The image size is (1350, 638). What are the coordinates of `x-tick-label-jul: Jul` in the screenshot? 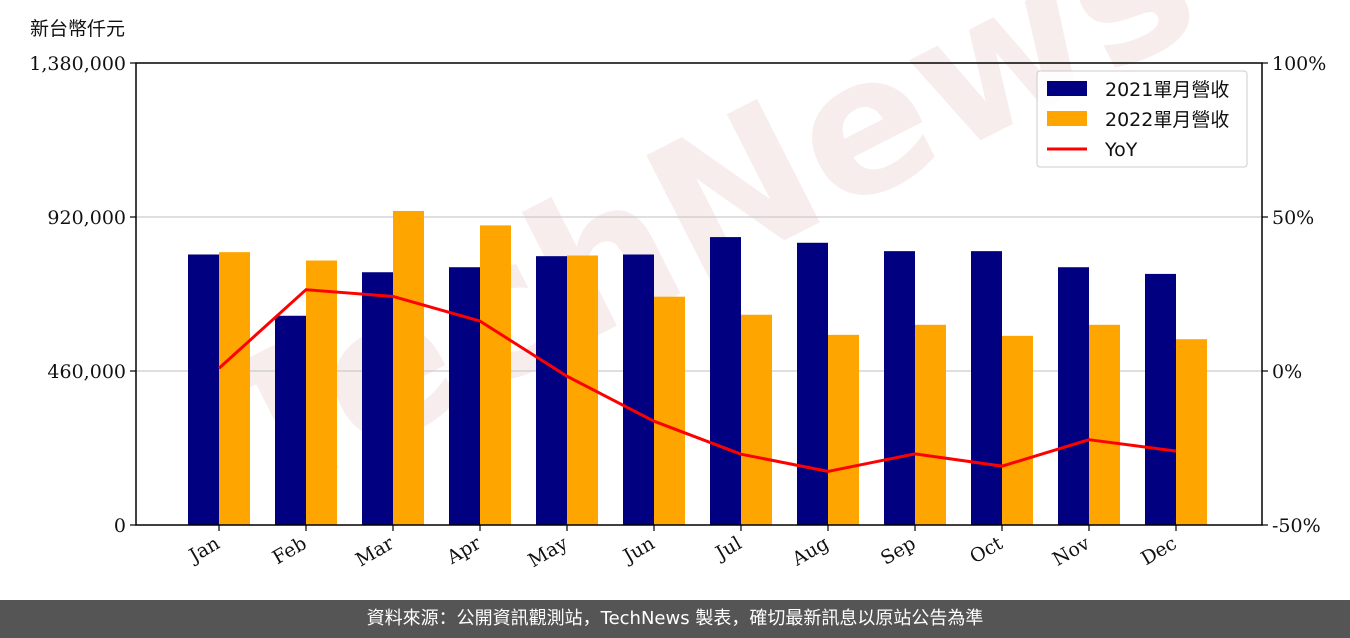 It's located at (727, 548).